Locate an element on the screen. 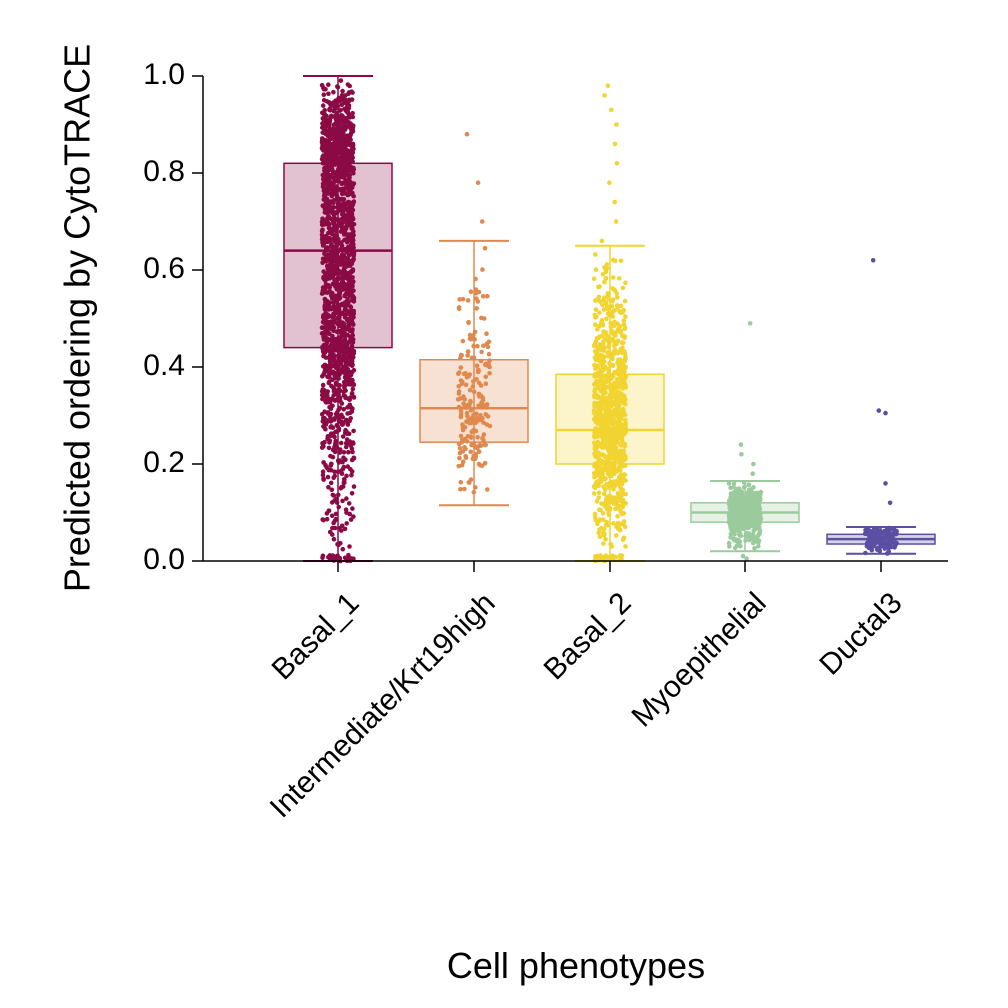 The image size is (1008, 1008). points-myoepithelial is located at coordinates (745, 441).